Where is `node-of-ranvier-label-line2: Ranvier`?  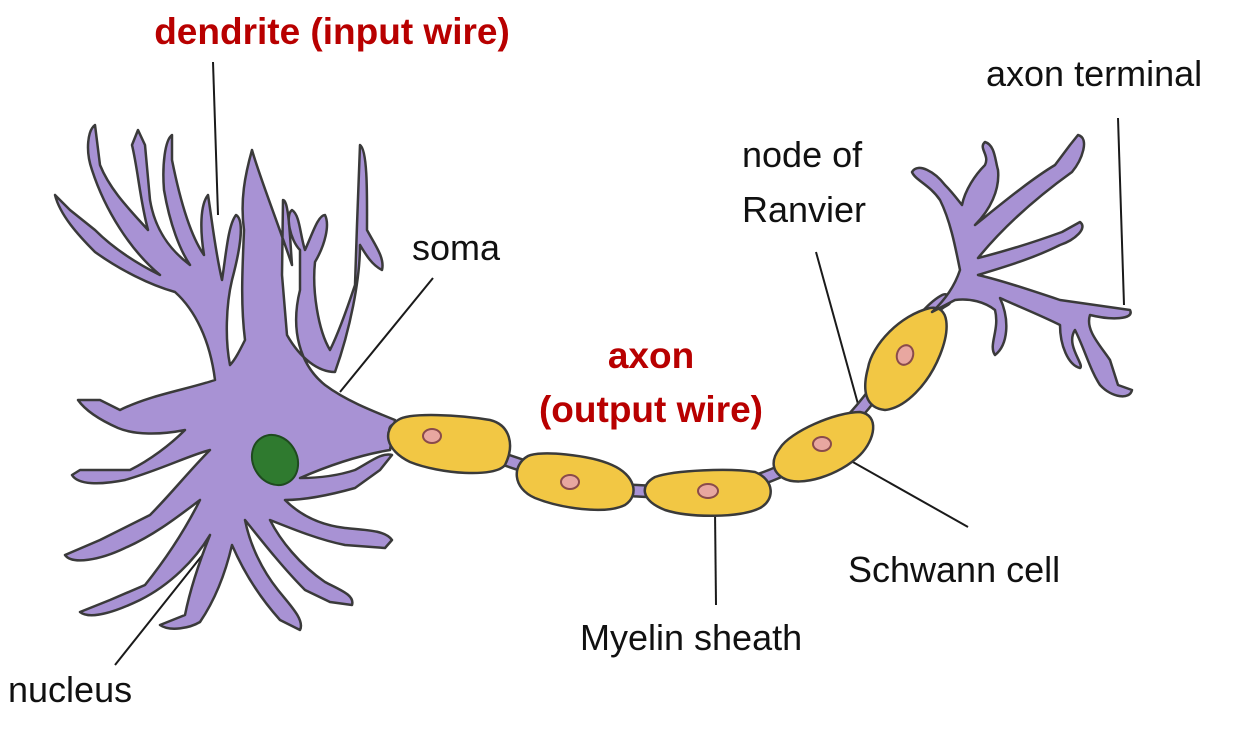 node-of-ranvier-label-line2: Ranvier is located at coordinates (804, 209).